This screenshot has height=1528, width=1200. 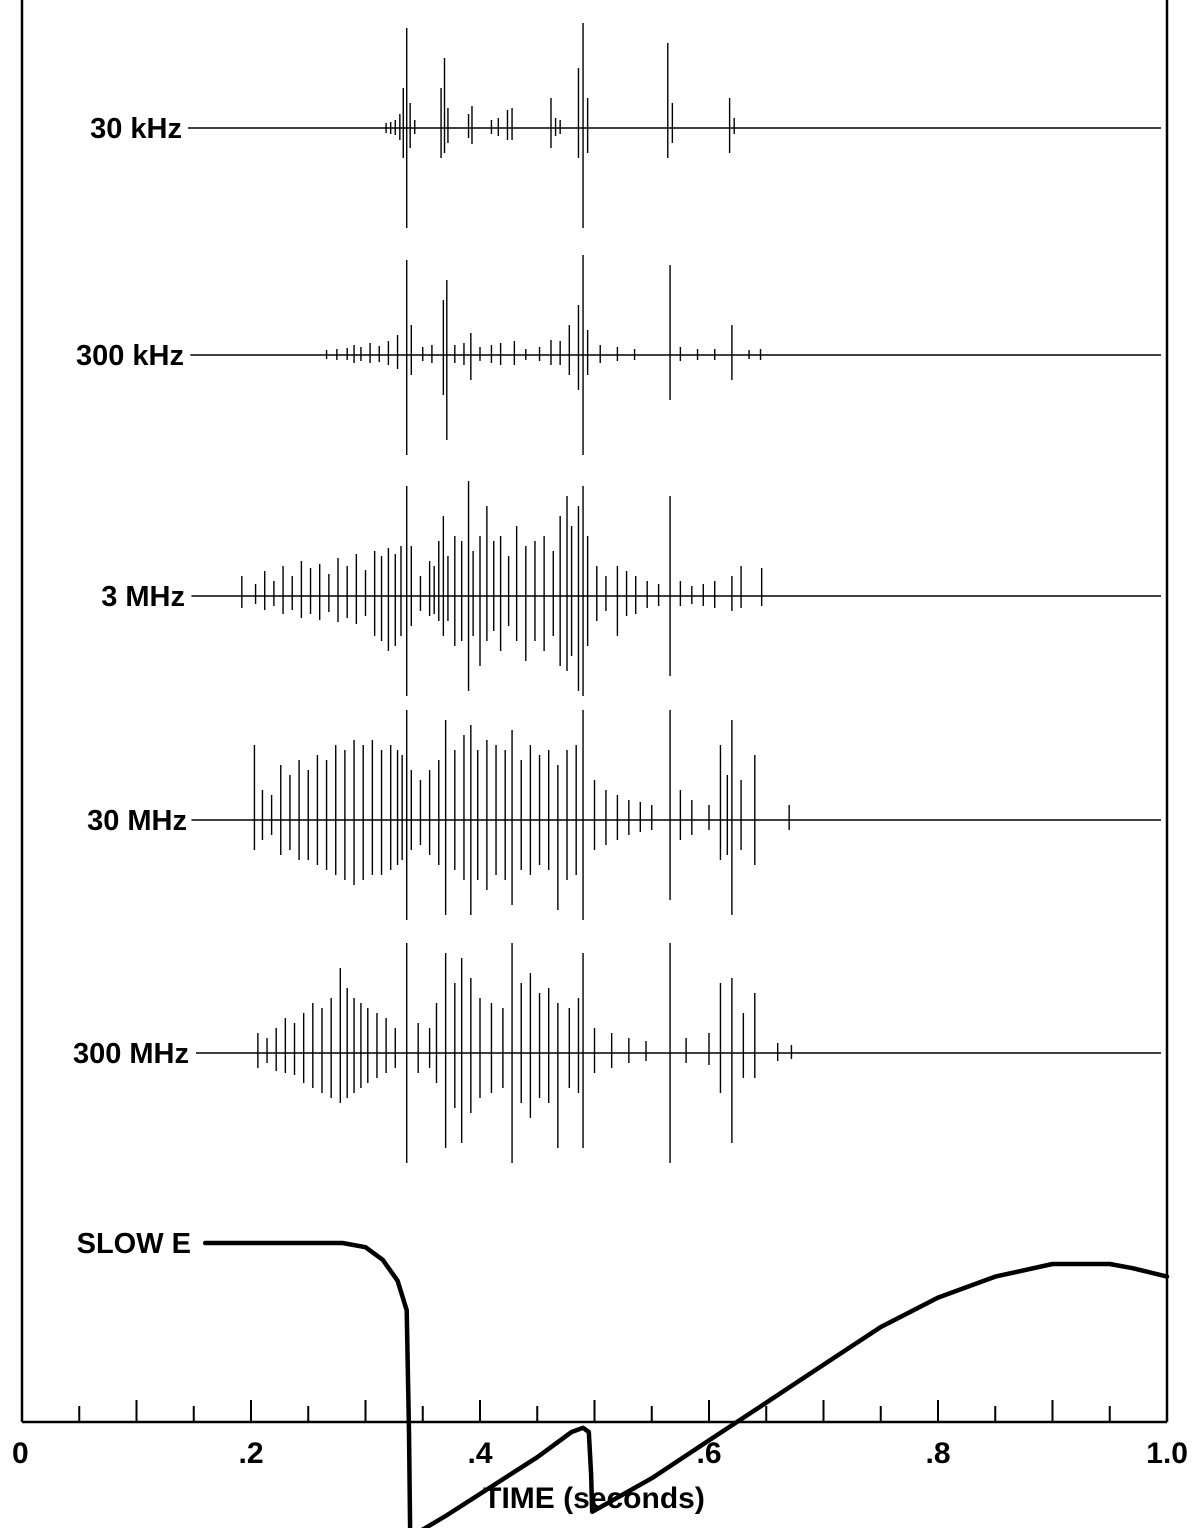 What do you see at coordinates (479, 1453) in the screenshot?
I see `x-tick-label: .4` at bounding box center [479, 1453].